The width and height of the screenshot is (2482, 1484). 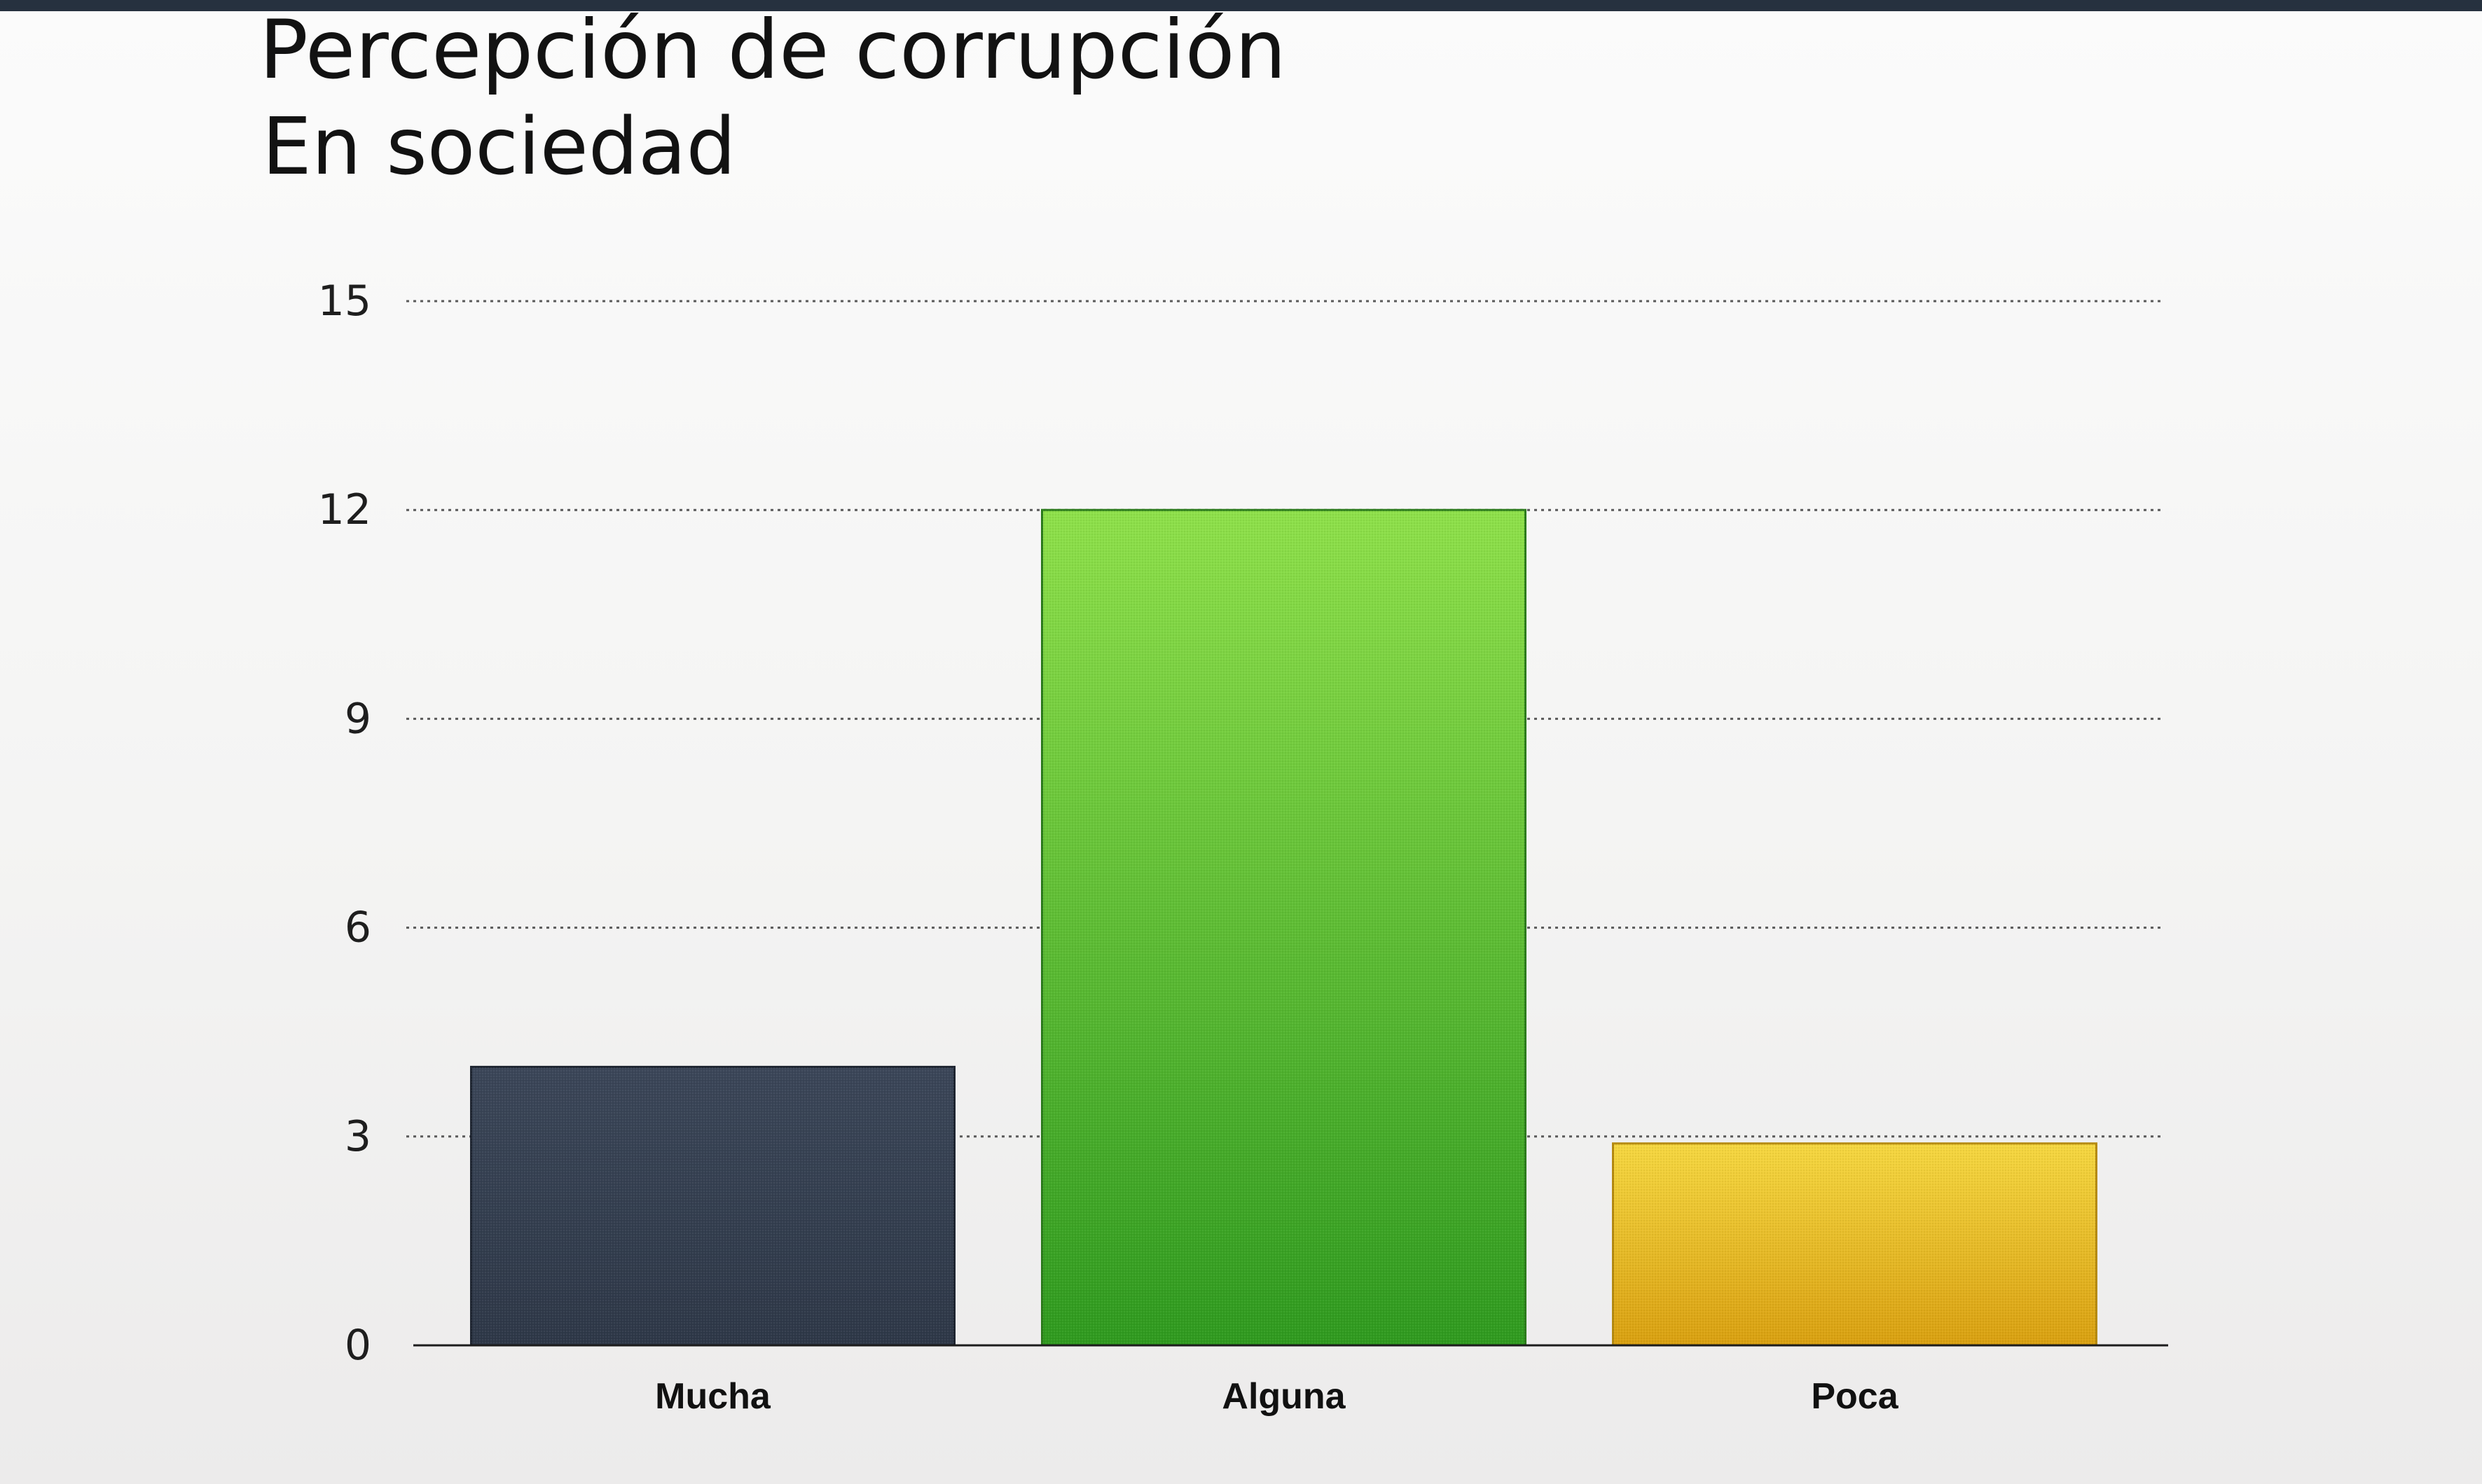 What do you see at coordinates (358, 1345) in the screenshot?
I see `y-tick-label-0: 0` at bounding box center [358, 1345].